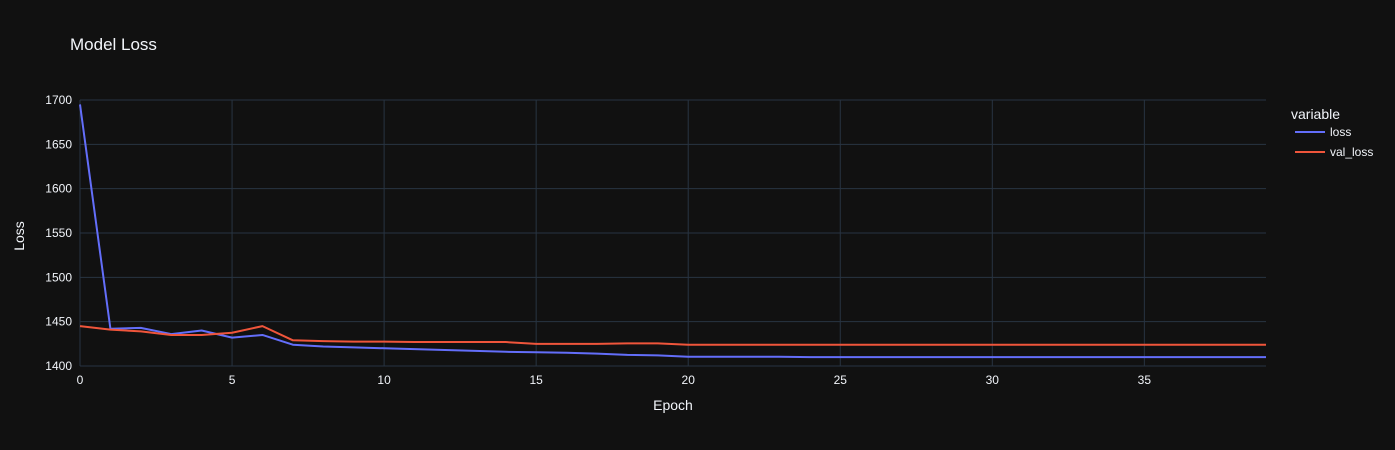 The width and height of the screenshot is (1395, 450). I want to click on legend: variable loss val_loss, so click(1332, 132).